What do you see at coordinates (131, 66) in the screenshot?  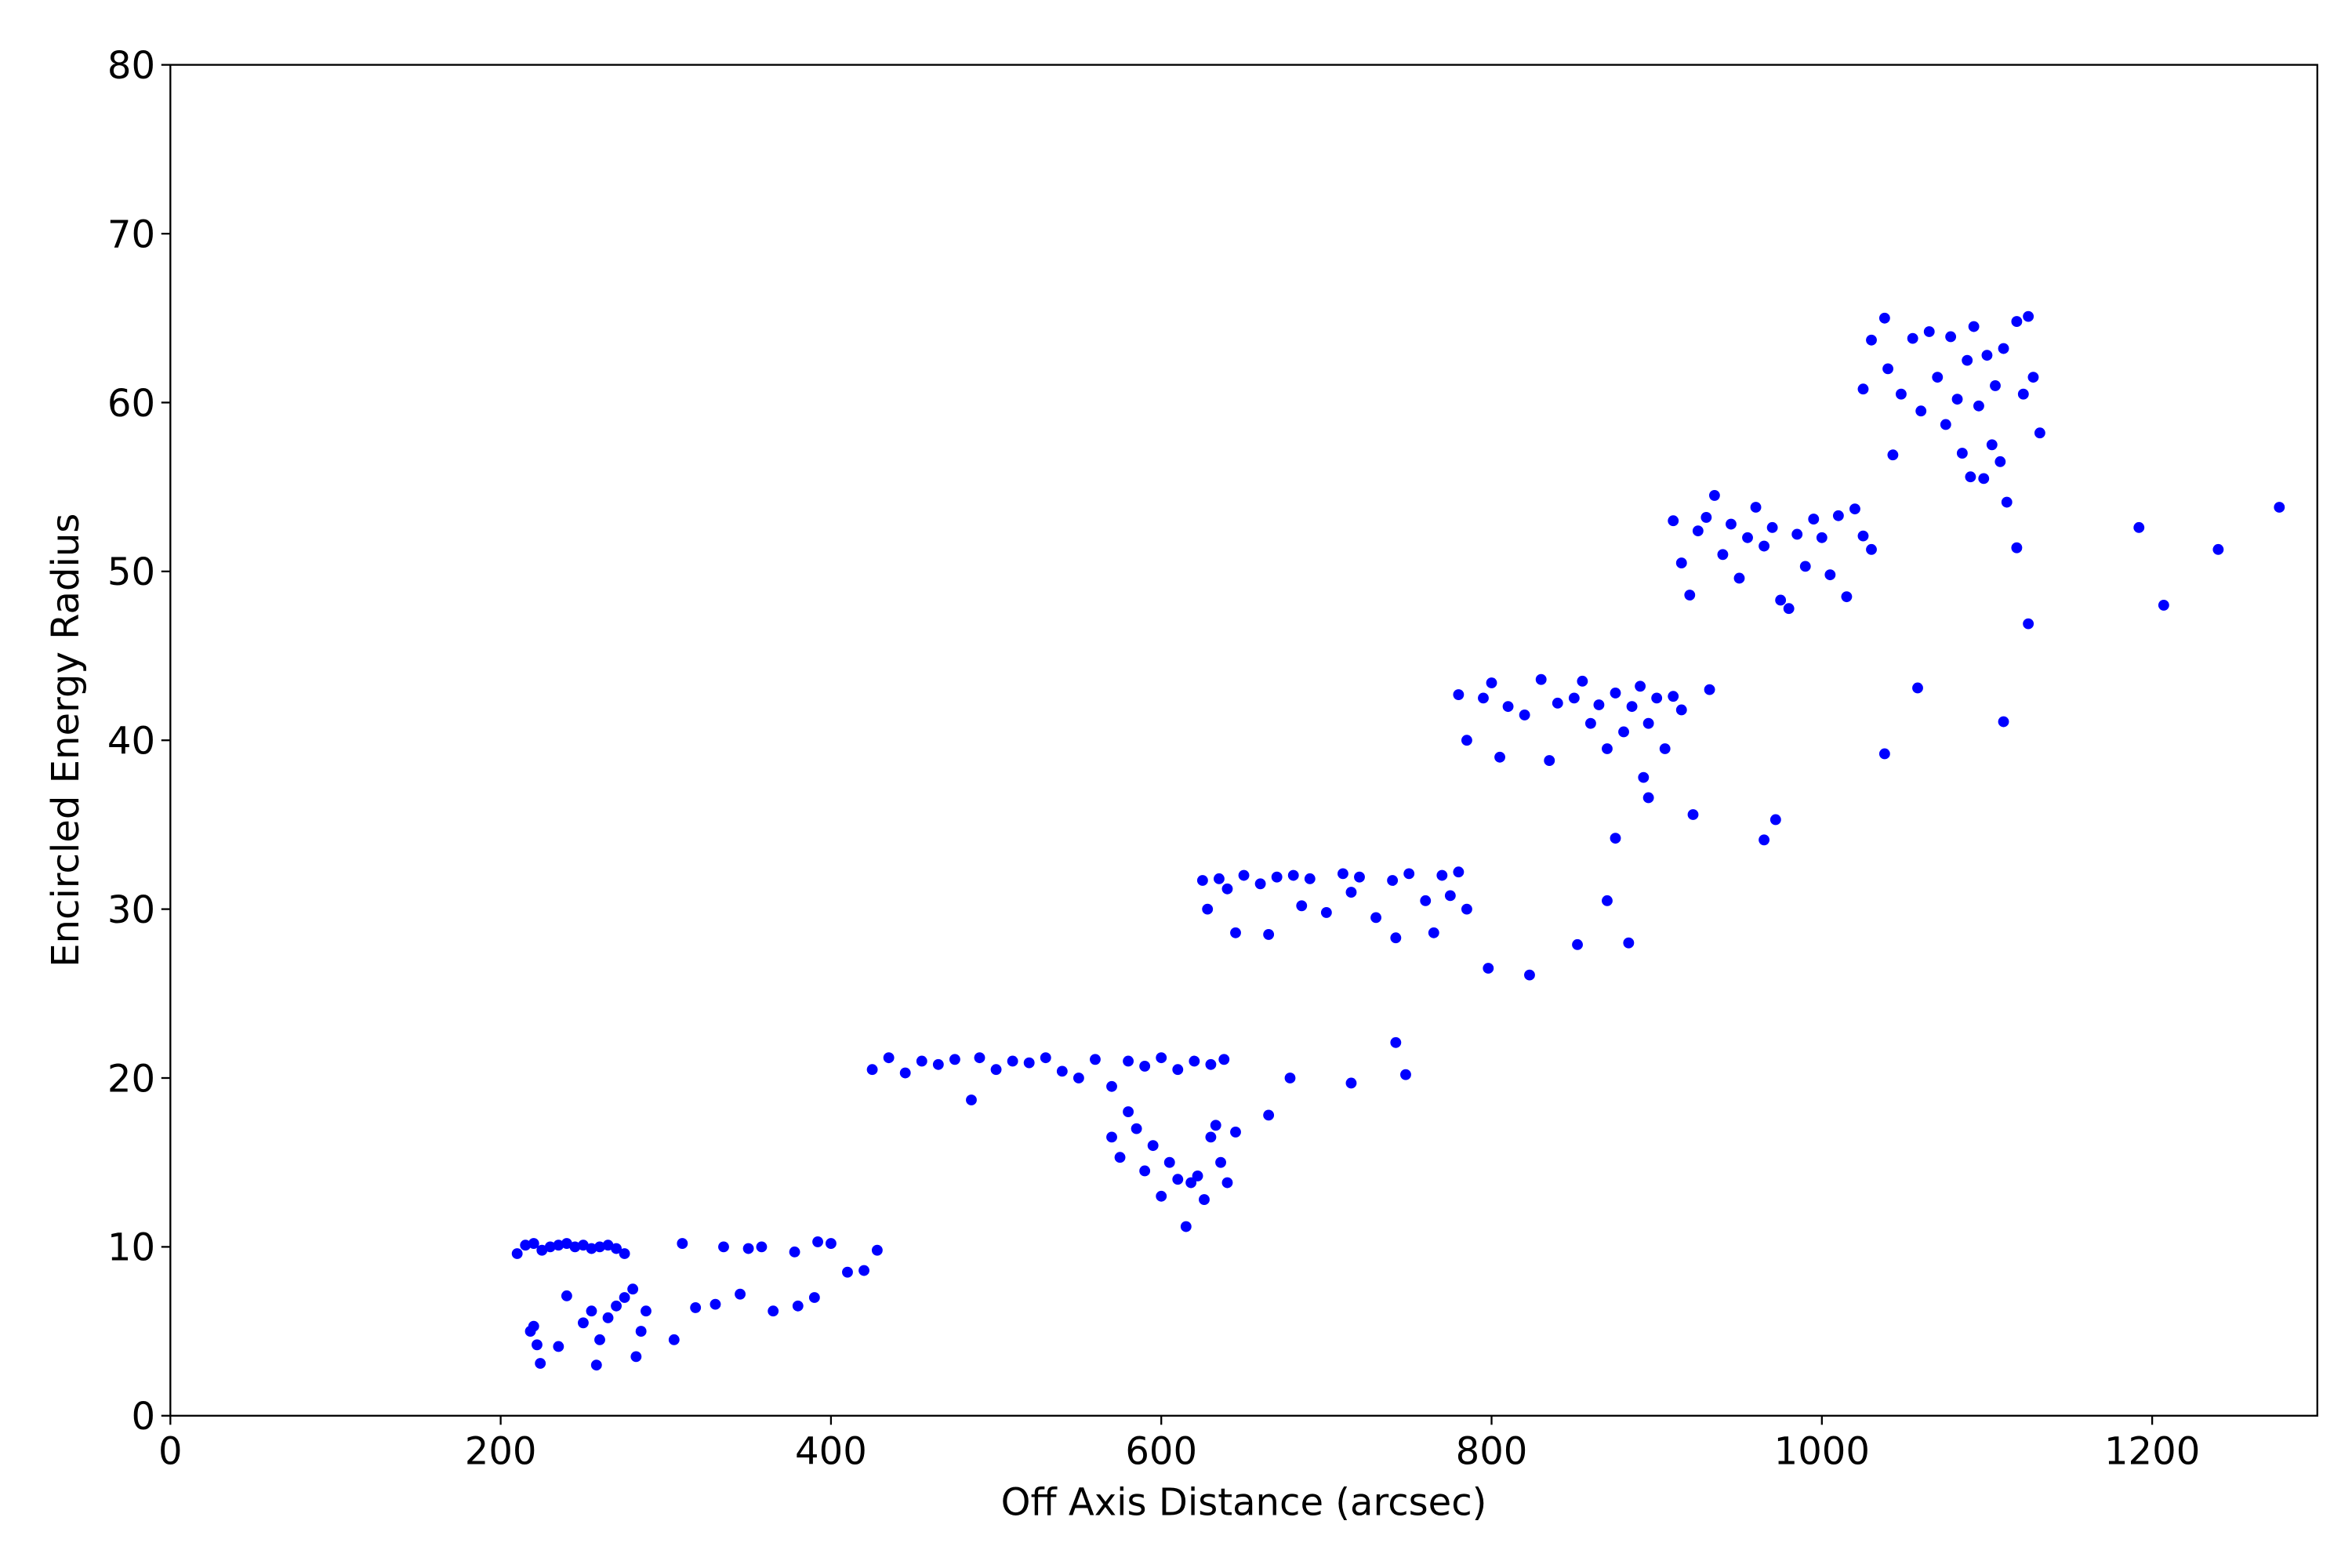 I see `y-tick-label: 80` at bounding box center [131, 66].